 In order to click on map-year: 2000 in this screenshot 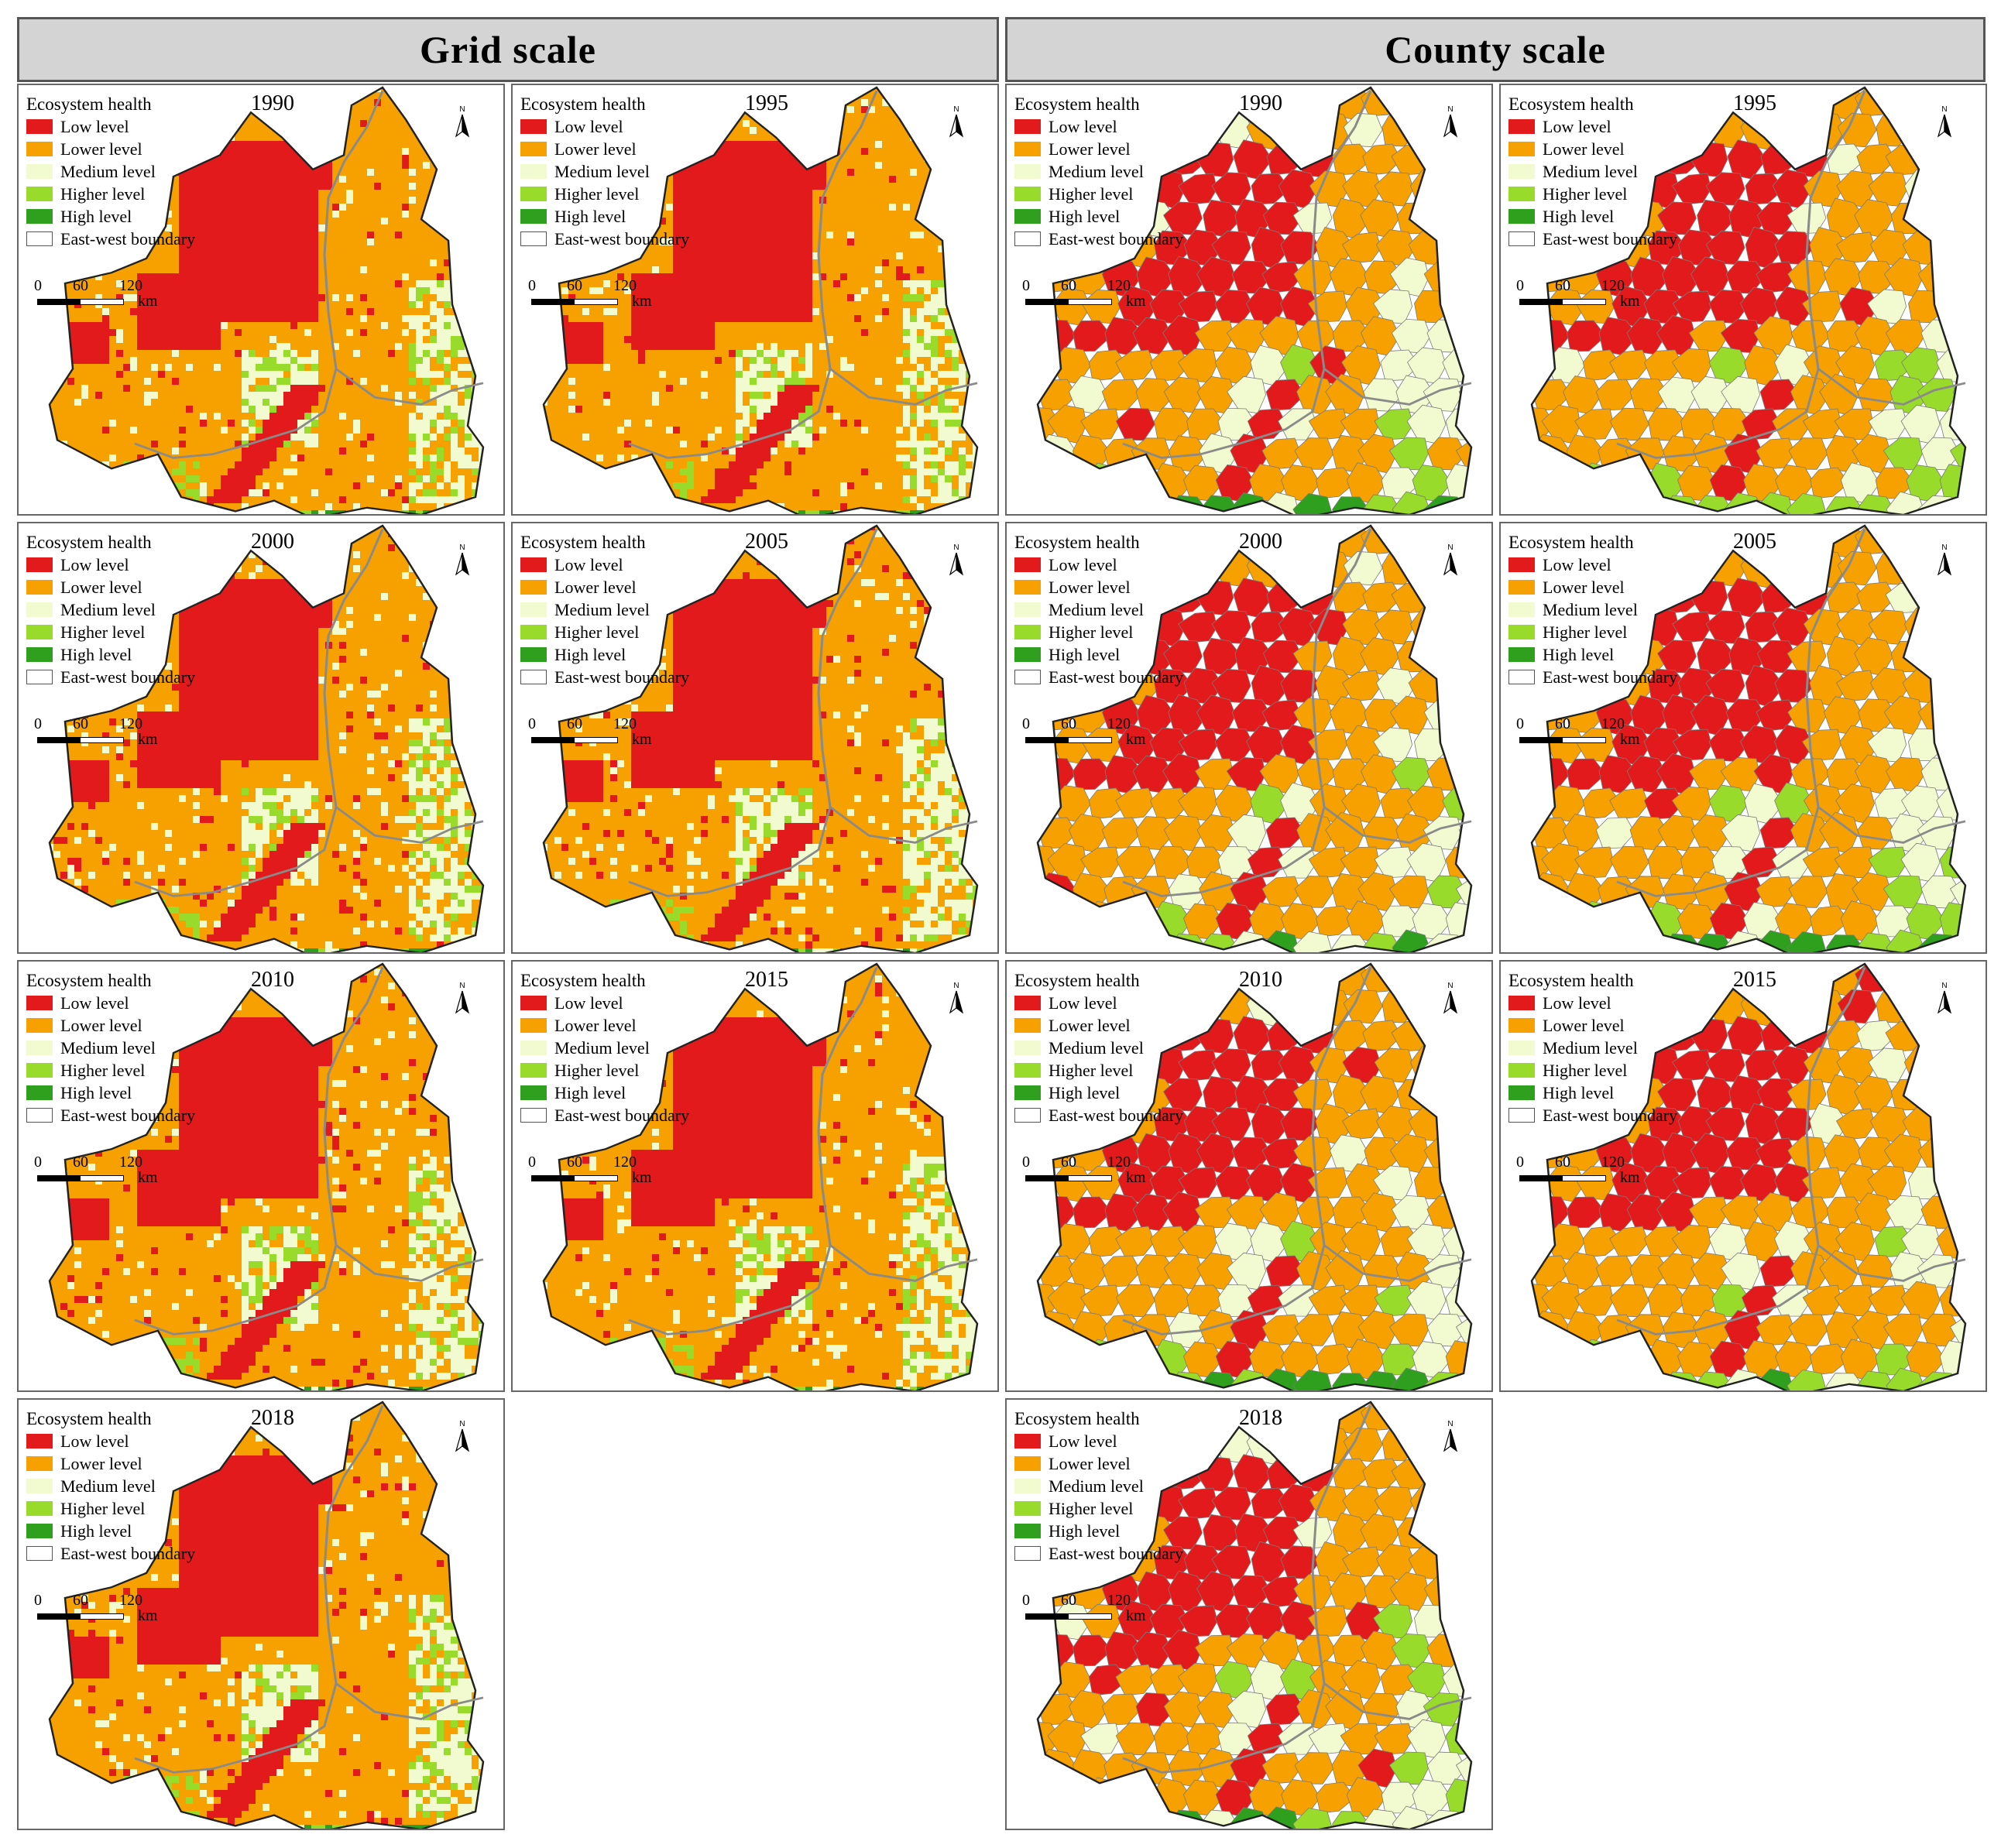, I will do `click(1260, 542)`.